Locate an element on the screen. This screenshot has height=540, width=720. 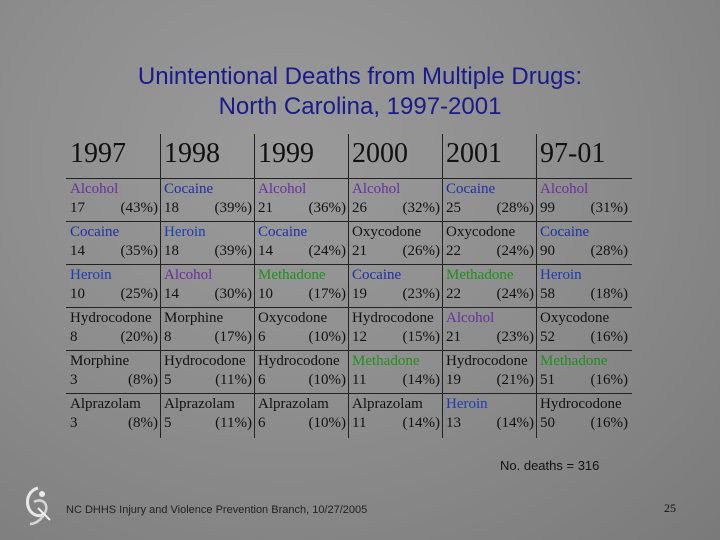
death-count: 51 is located at coordinates (547, 380).